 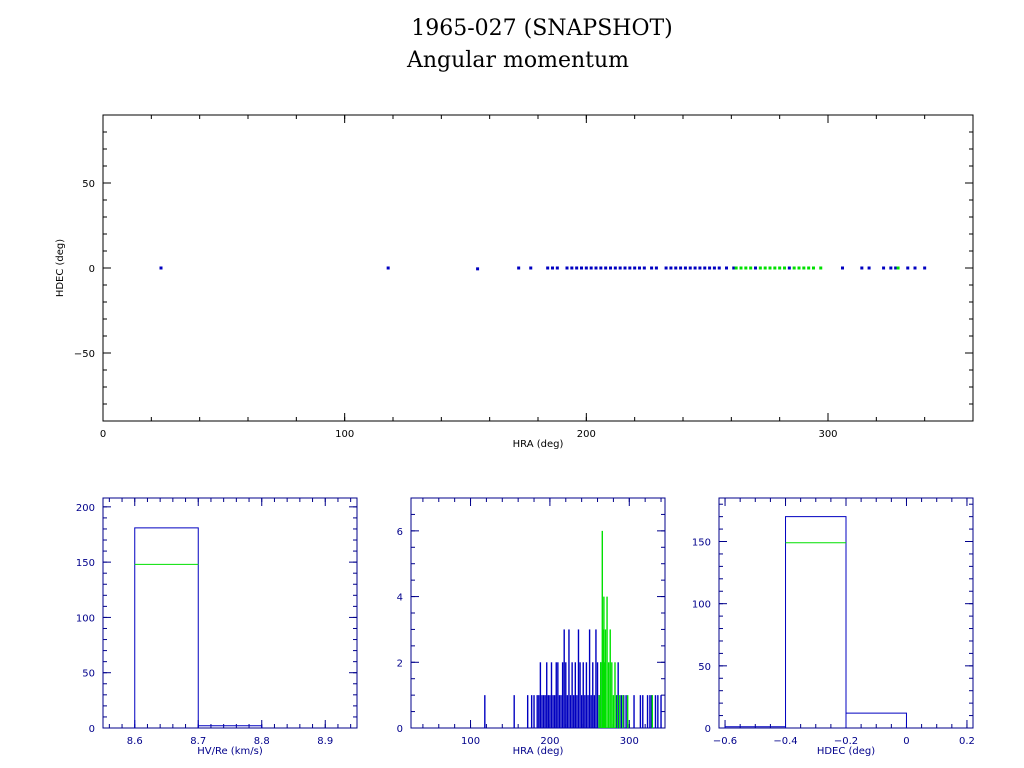 What do you see at coordinates (85, 508) in the screenshot?
I see `y-tick-label: 200` at bounding box center [85, 508].